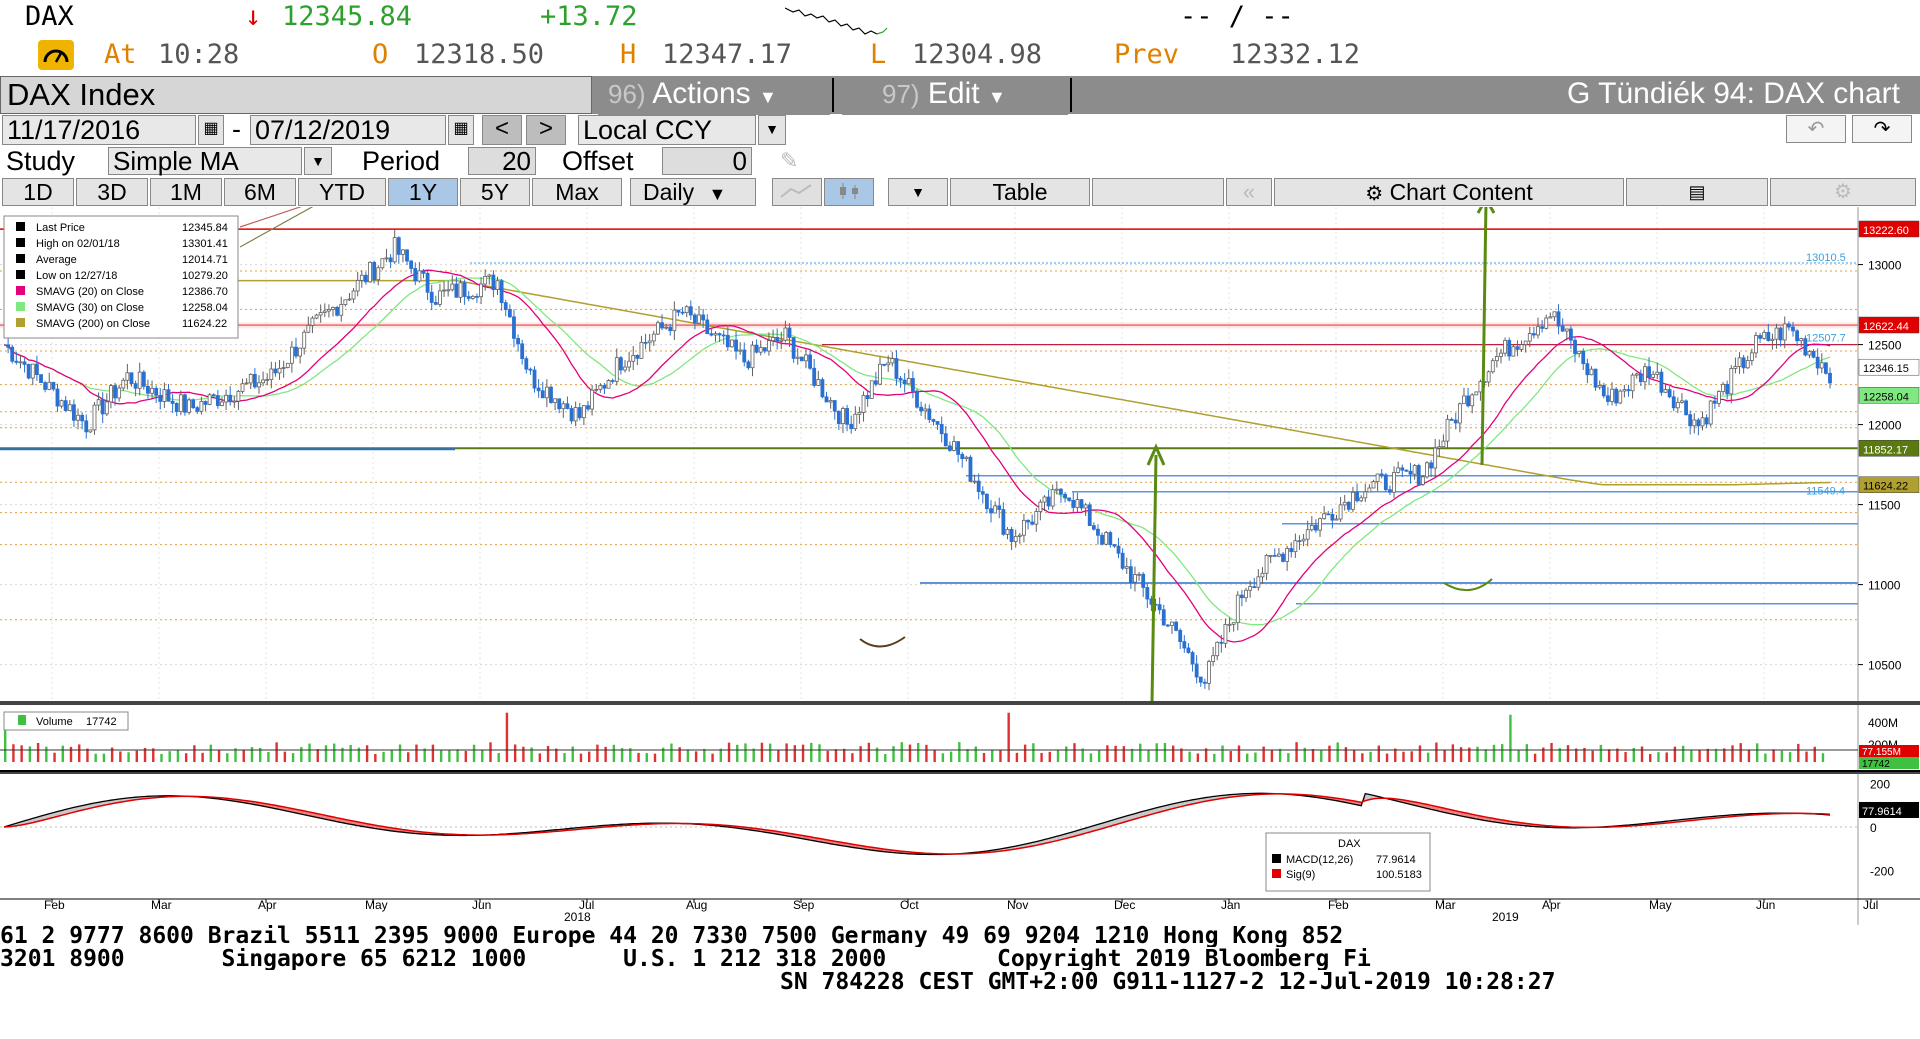  What do you see at coordinates (849, 192) in the screenshot?
I see `candle-icon` at bounding box center [849, 192].